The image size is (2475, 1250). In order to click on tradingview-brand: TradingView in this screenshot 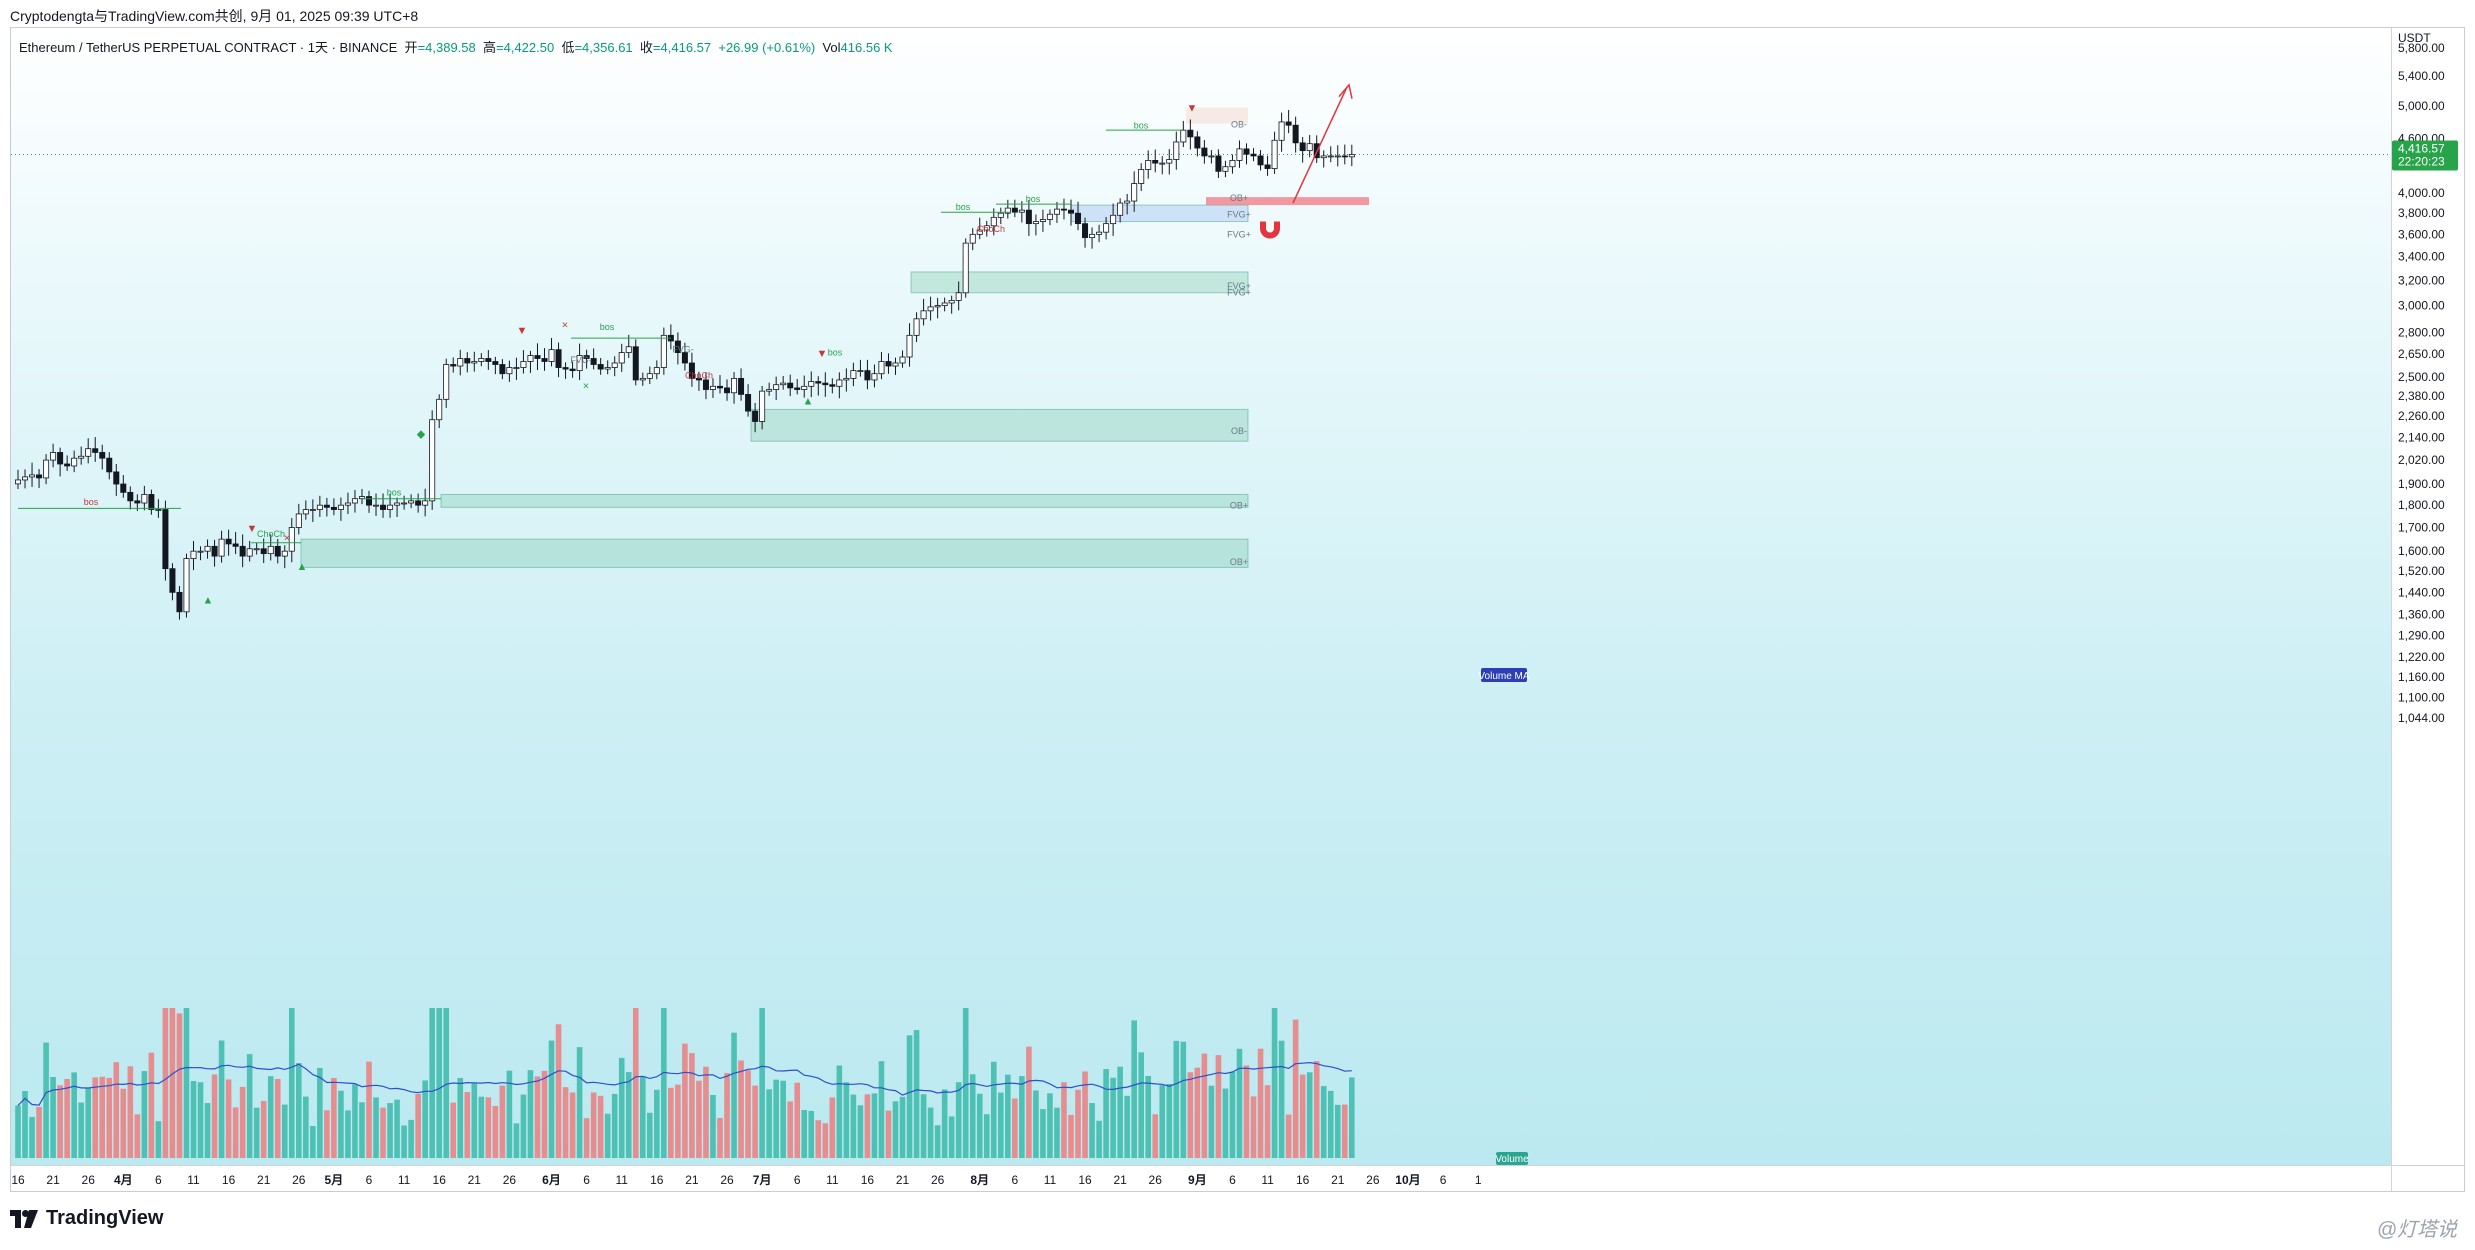, I will do `click(86, 1218)`.